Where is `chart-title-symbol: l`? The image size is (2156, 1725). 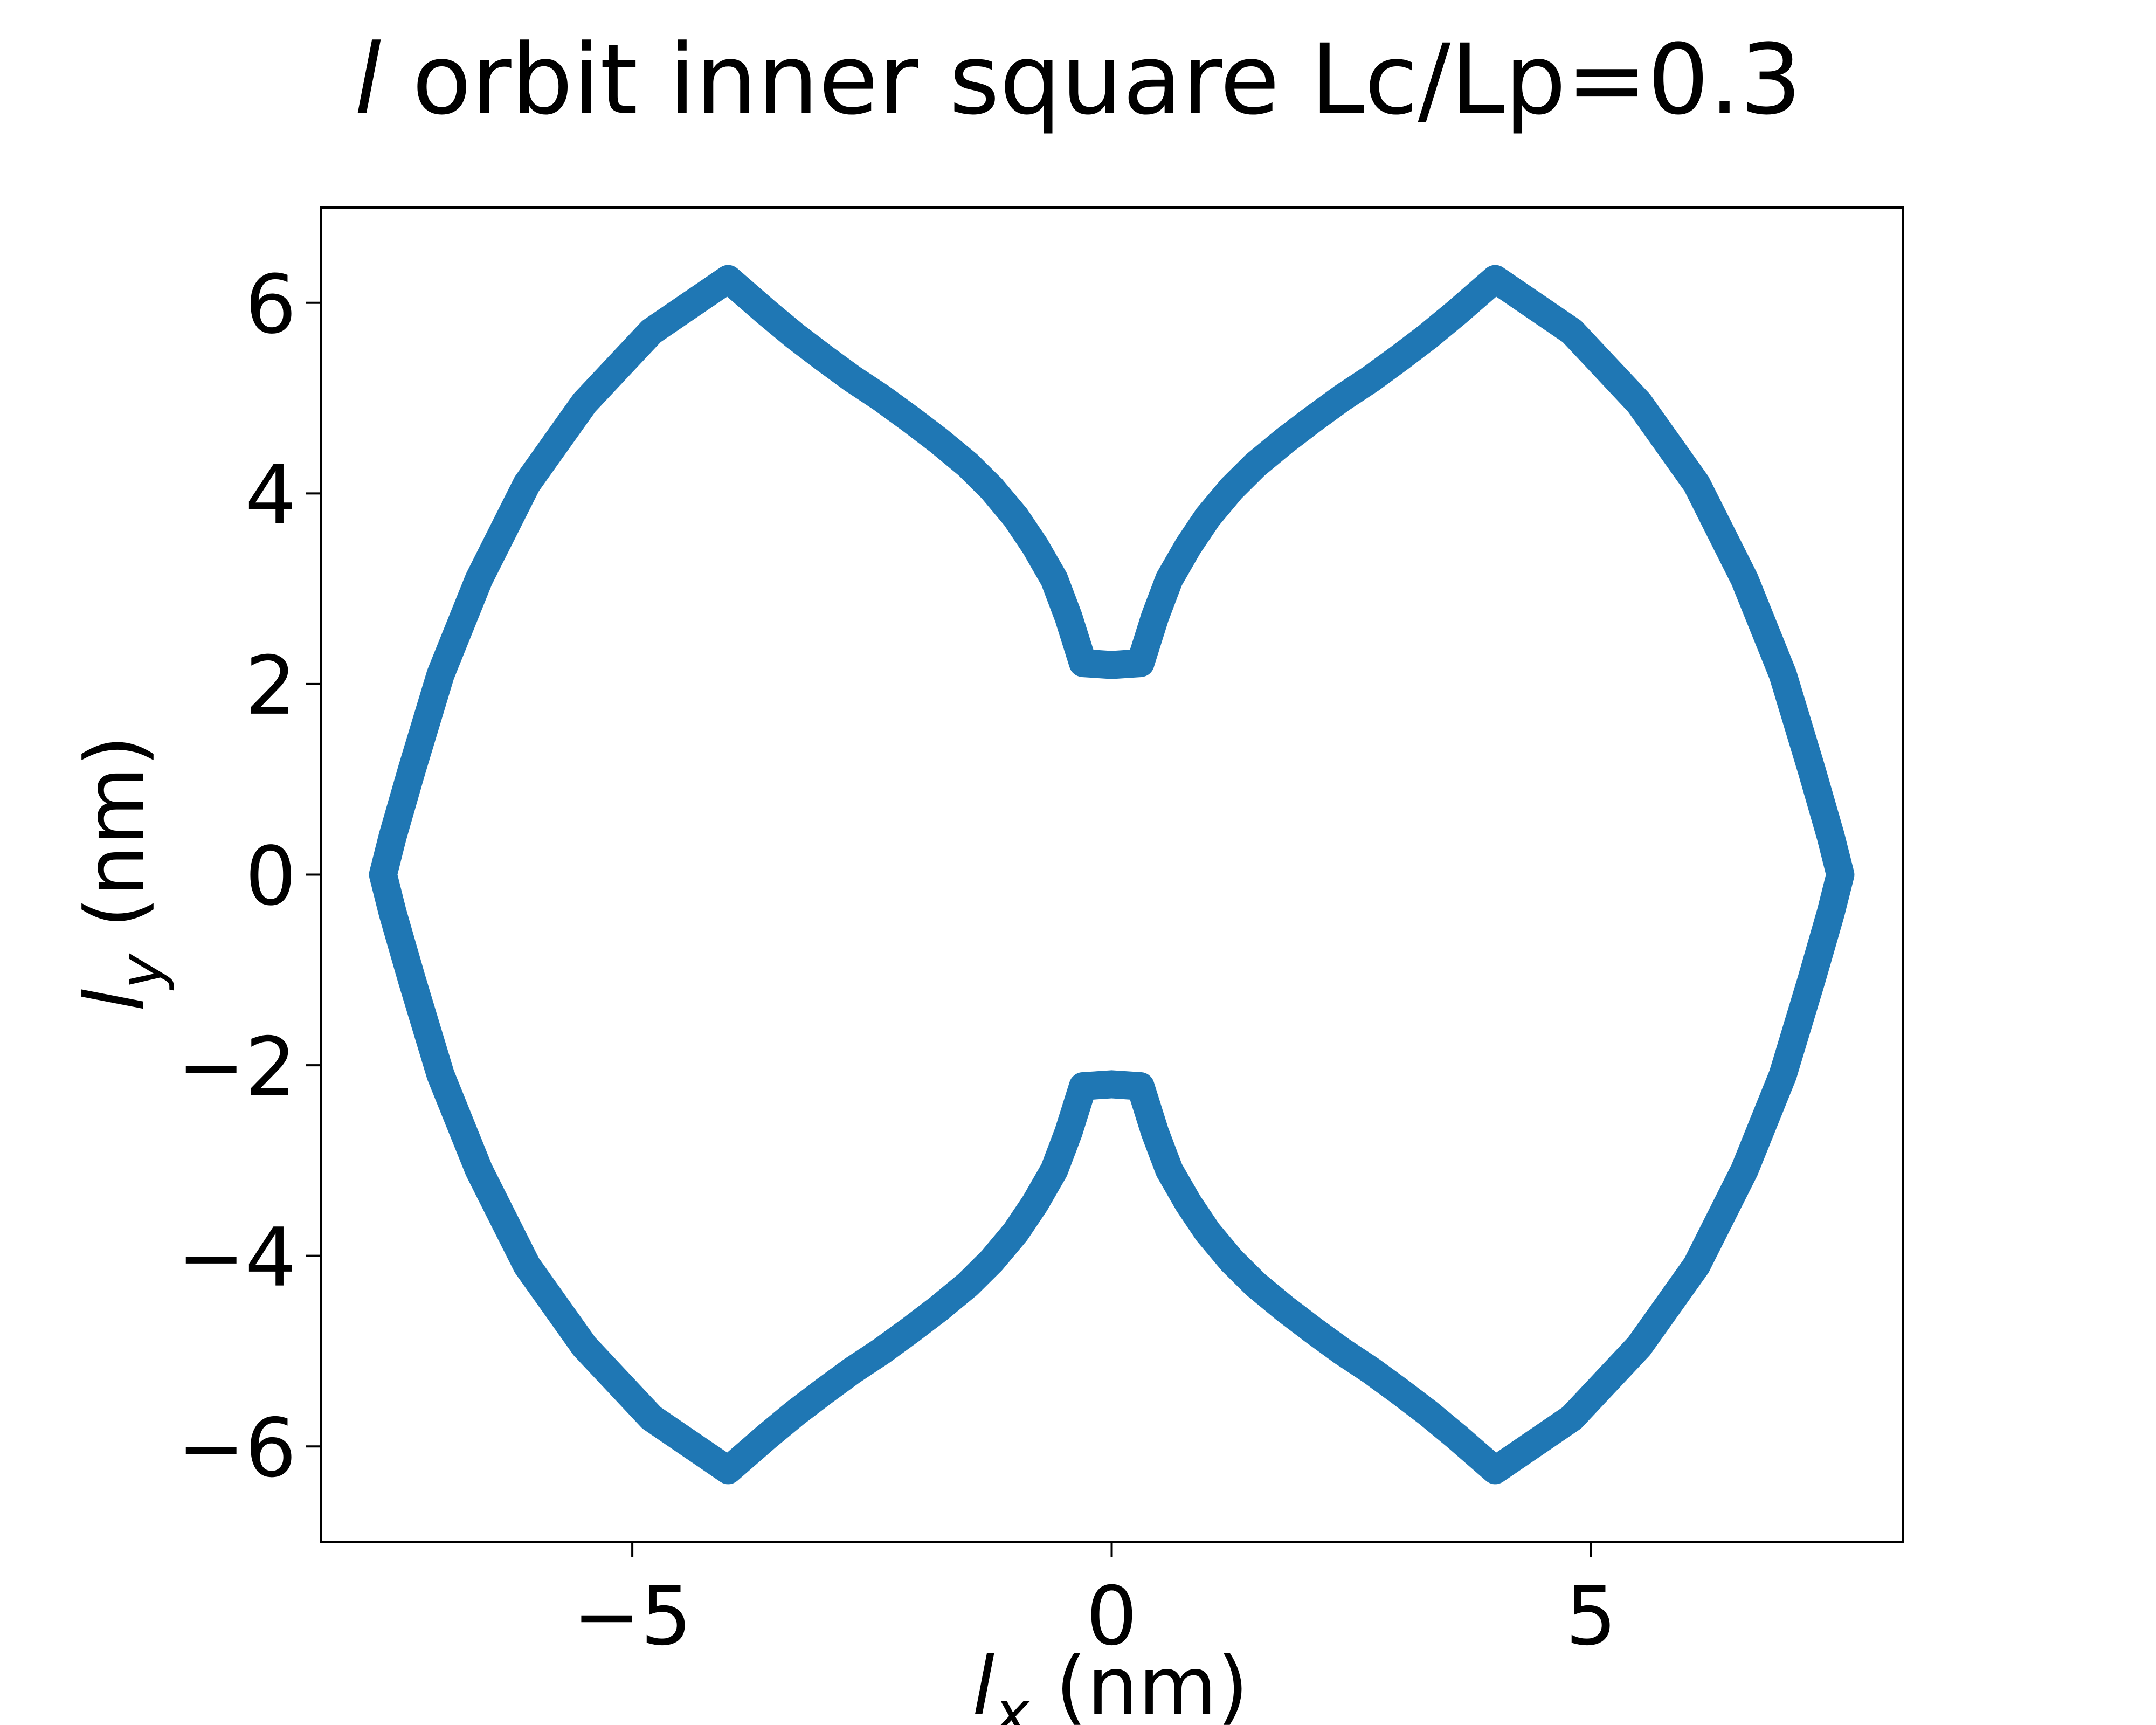 chart-title-symbol: l is located at coordinates (367, 80).